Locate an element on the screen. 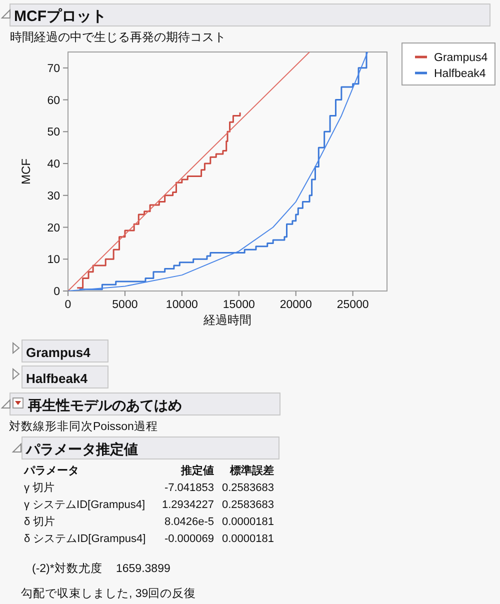 The image size is (500, 604). text: -0.000069 is located at coordinates (189, 539).